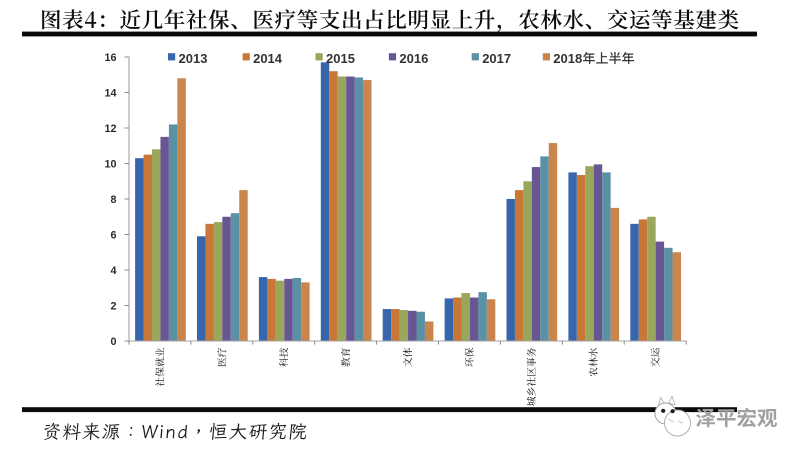 The image size is (800, 459). Describe the element at coordinates (113, 200) in the screenshot. I see `svg-text: 8` at that location.